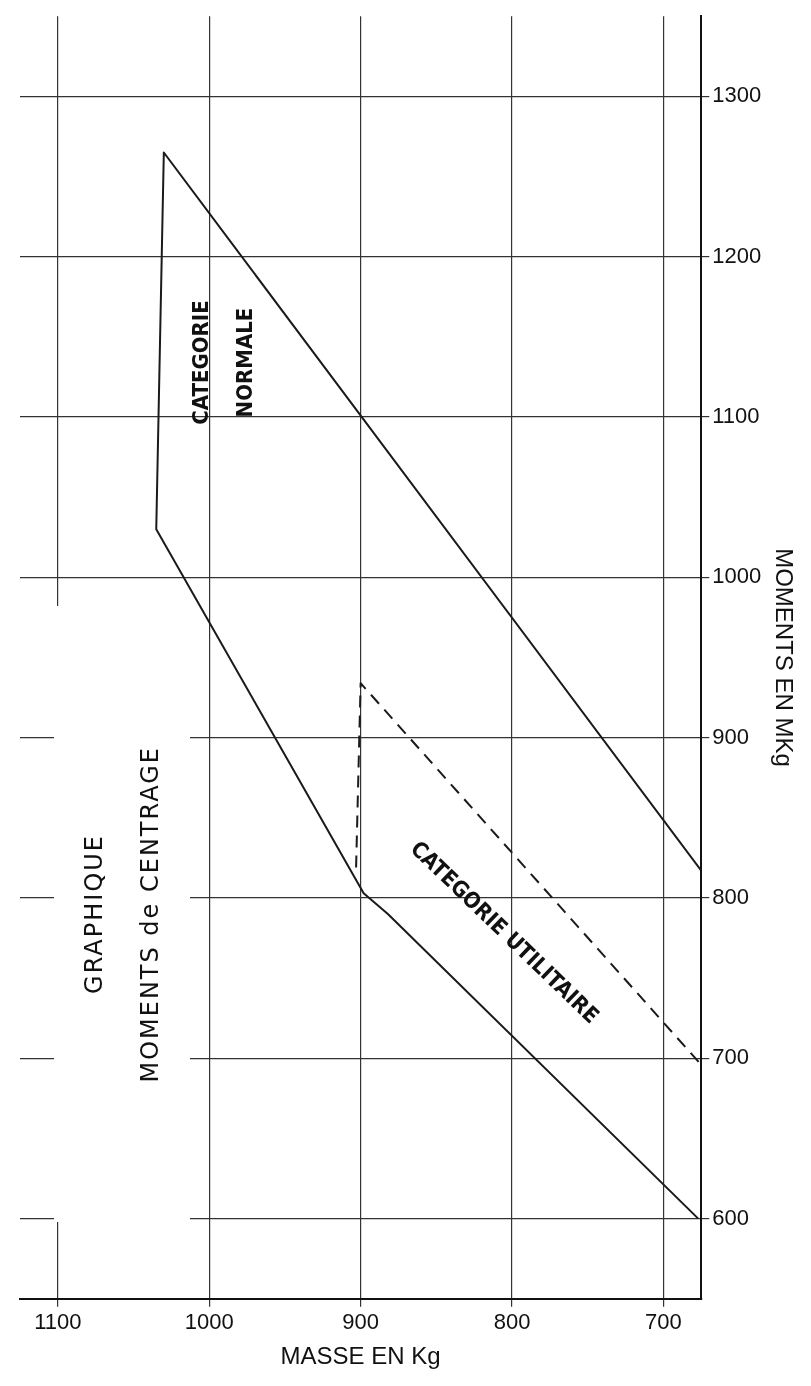  What do you see at coordinates (58, 1322) in the screenshot?
I see `x-tick-label: 1100` at bounding box center [58, 1322].